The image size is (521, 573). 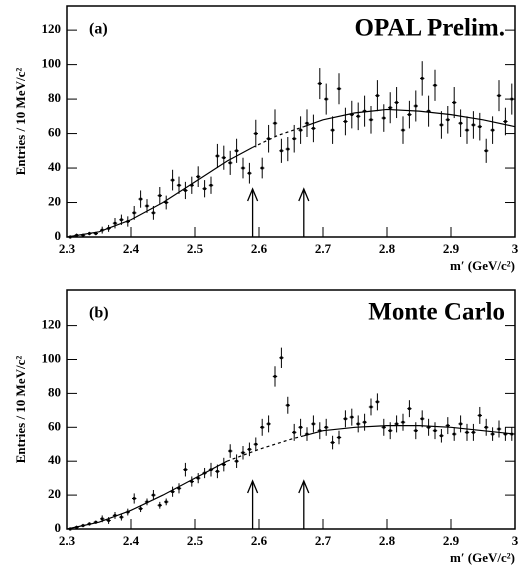 I want to click on panel-label: (a), so click(x=98, y=29).